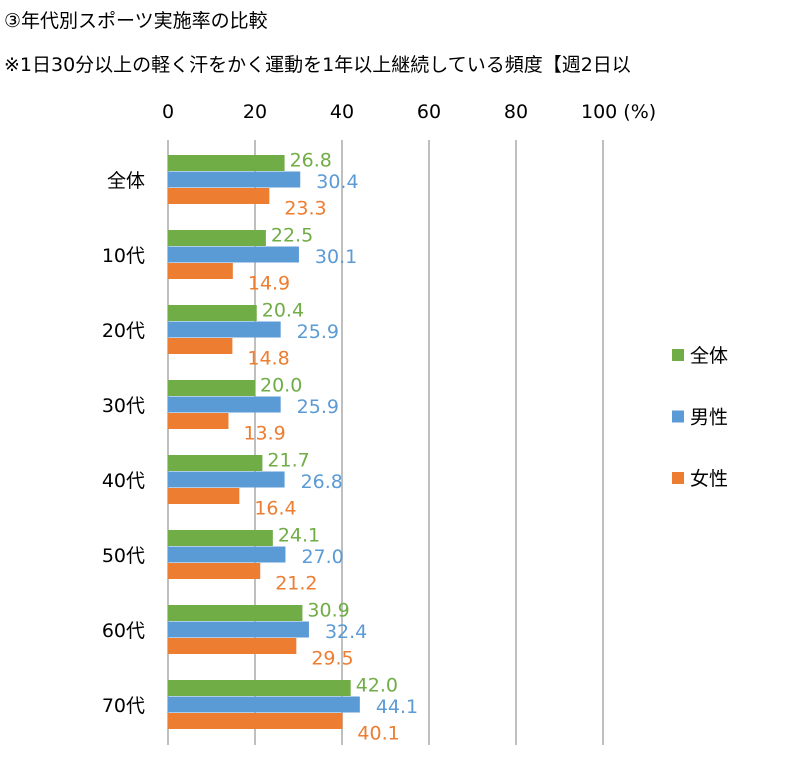 Image resolution: width=788 pixels, height=760 pixels. What do you see at coordinates (281, 385) in the screenshot?
I see `data-label: 20.0` at bounding box center [281, 385].